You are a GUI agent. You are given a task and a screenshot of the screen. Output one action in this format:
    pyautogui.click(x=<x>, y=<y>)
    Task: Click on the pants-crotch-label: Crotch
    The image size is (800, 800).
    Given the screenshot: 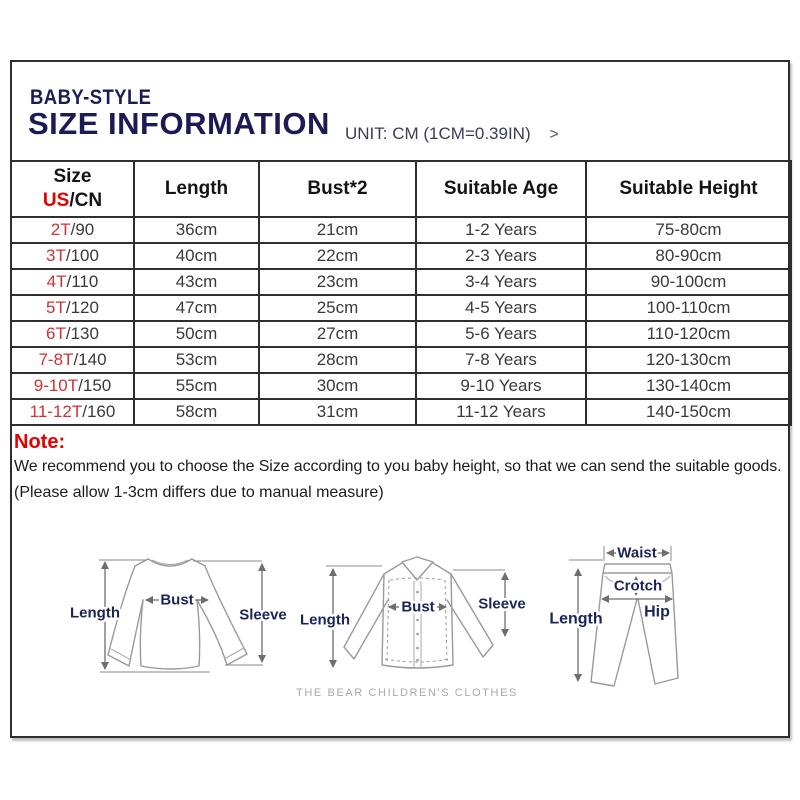 What is the action you would take?
    pyautogui.click(x=638, y=586)
    